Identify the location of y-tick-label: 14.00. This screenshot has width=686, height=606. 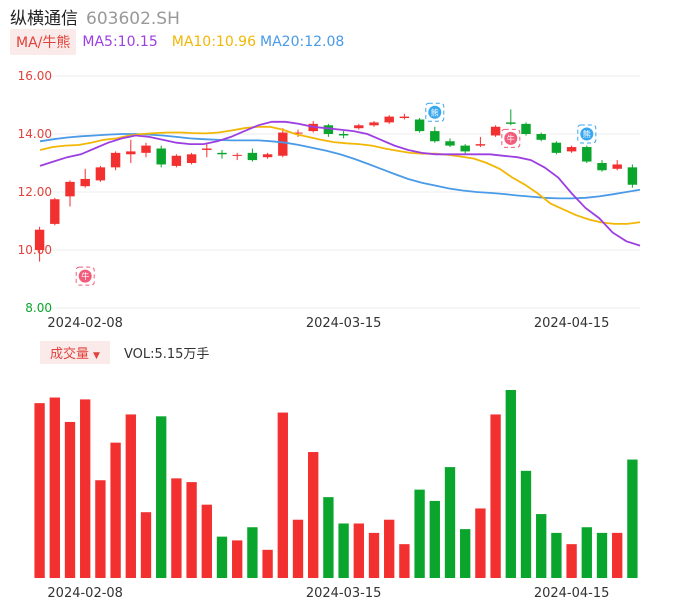
(35, 134).